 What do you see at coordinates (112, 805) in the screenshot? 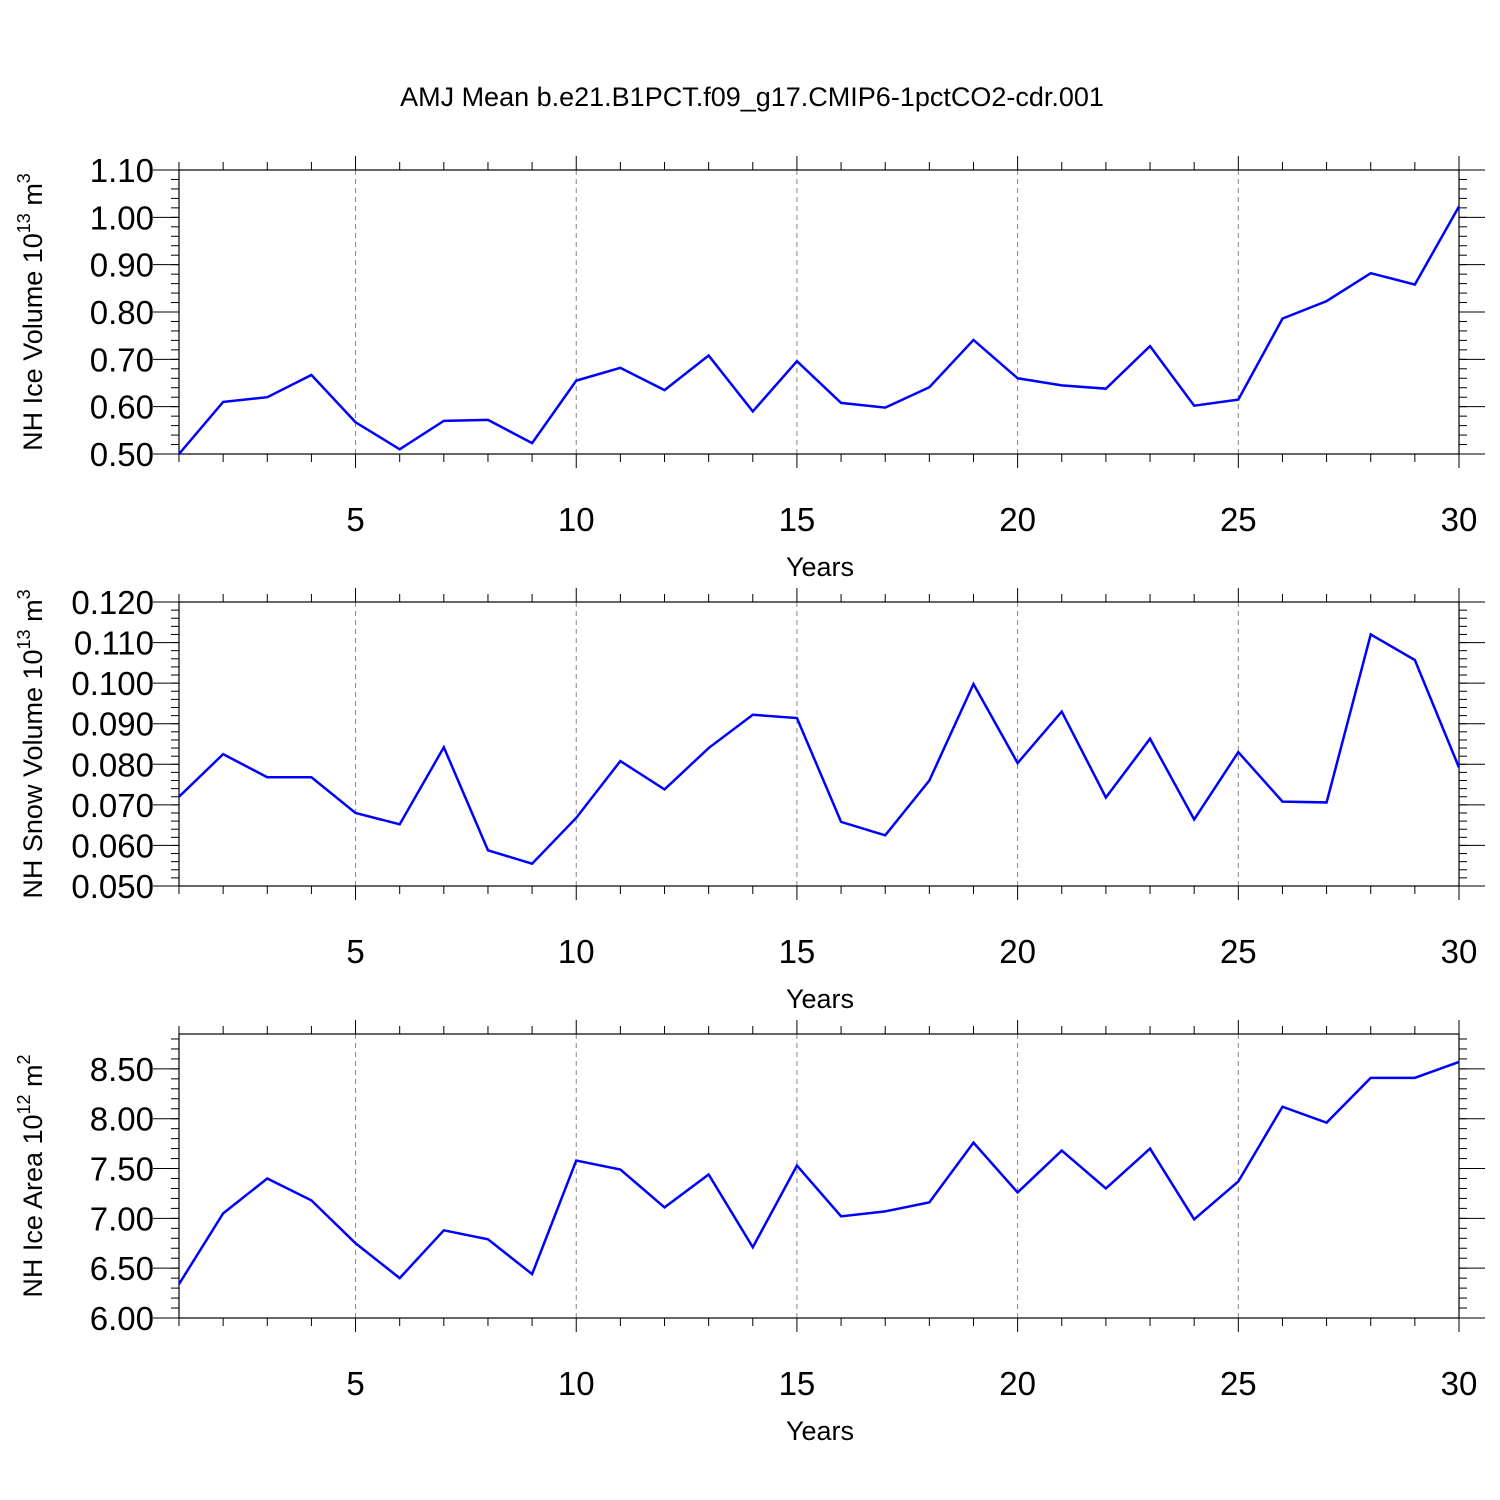
I see `y-tick-label: 0.070` at bounding box center [112, 805].